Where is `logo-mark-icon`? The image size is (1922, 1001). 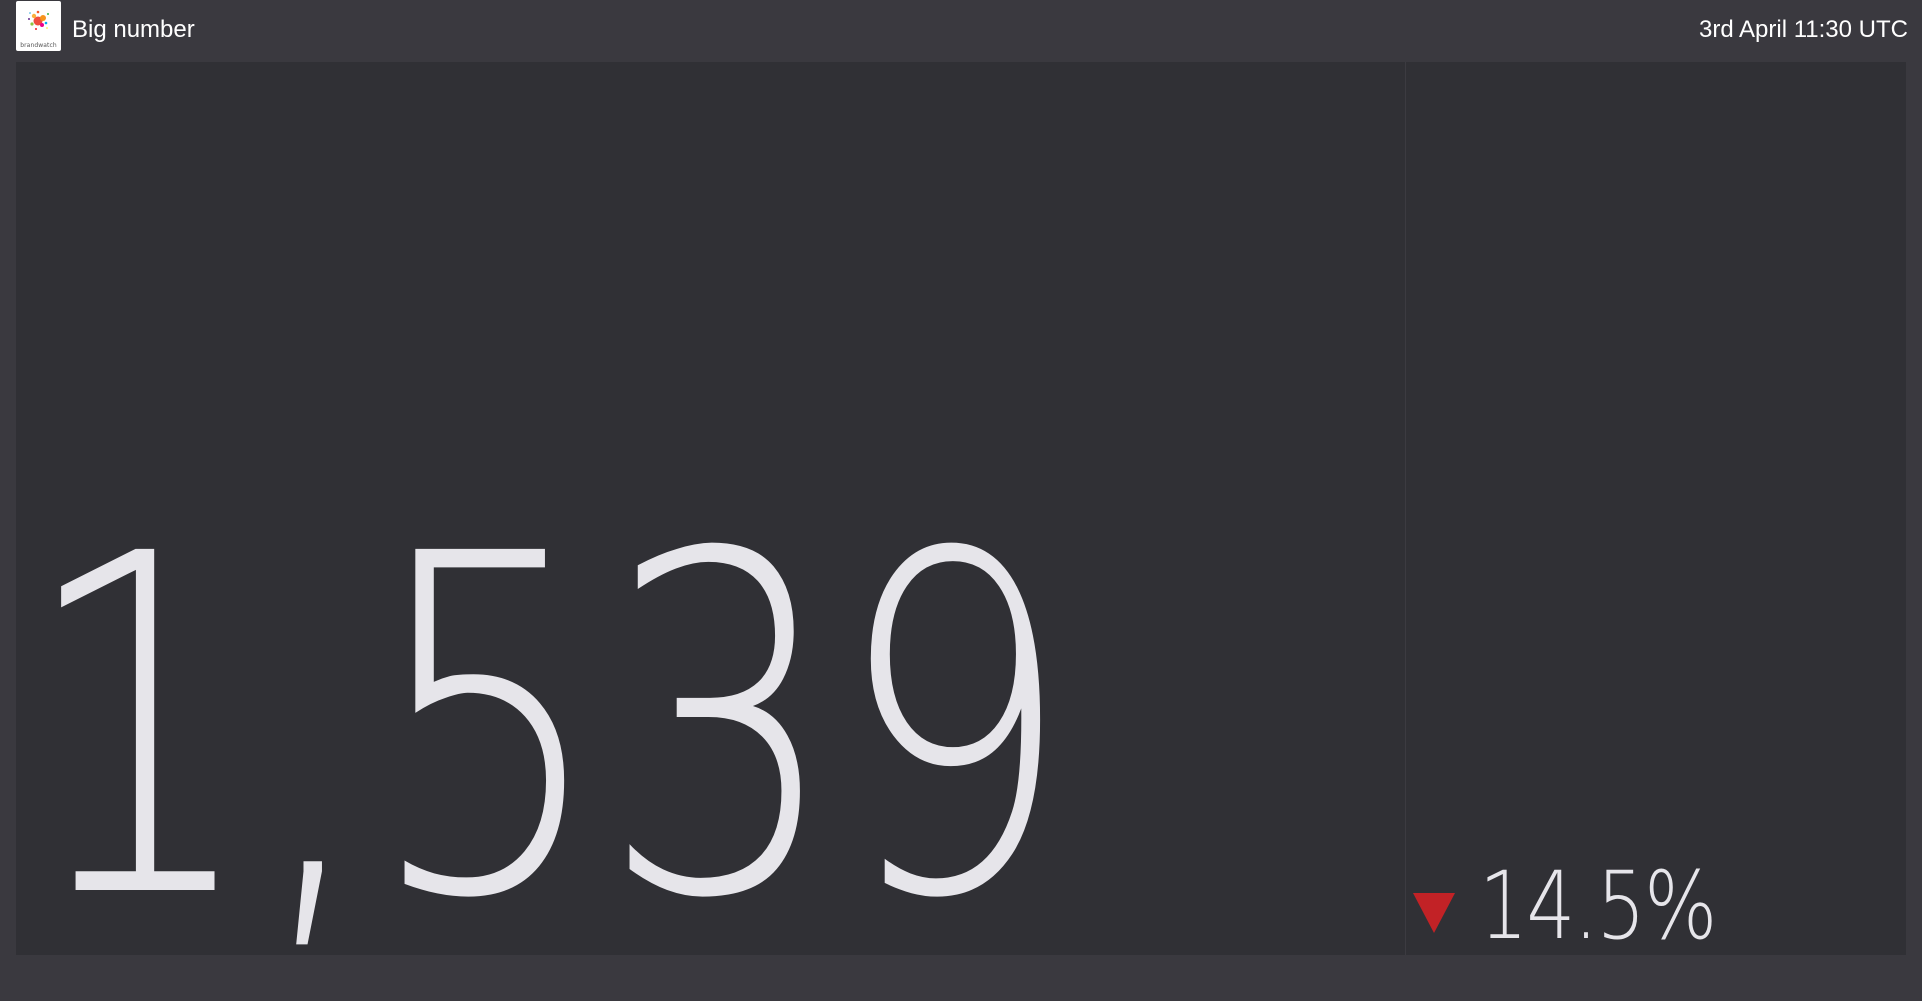
logo-mark-icon is located at coordinates (38, 21).